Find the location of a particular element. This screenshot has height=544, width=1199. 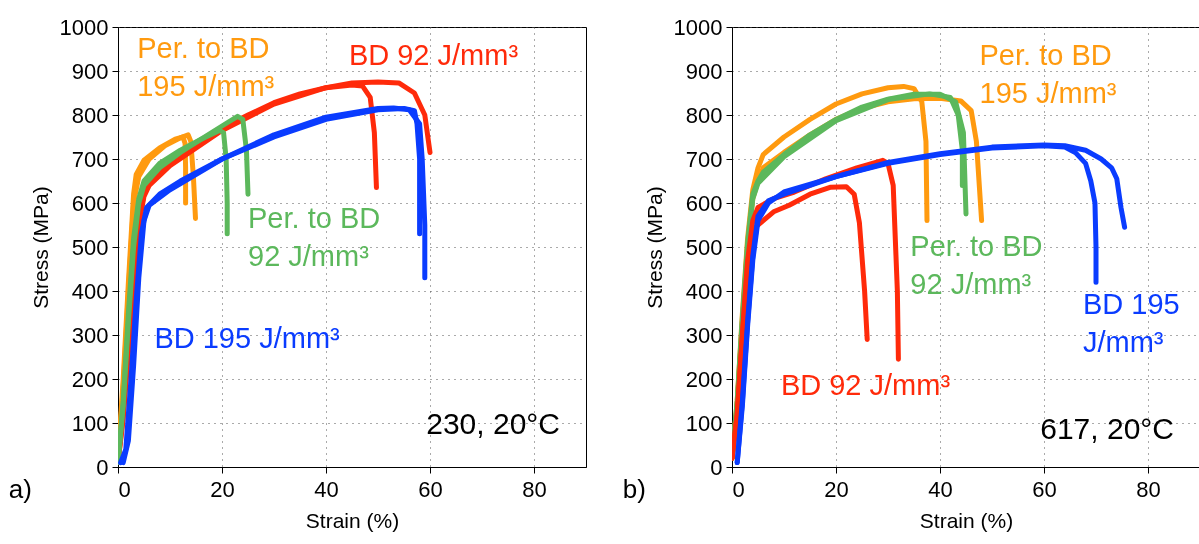

text: b) is located at coordinates (634, 488).